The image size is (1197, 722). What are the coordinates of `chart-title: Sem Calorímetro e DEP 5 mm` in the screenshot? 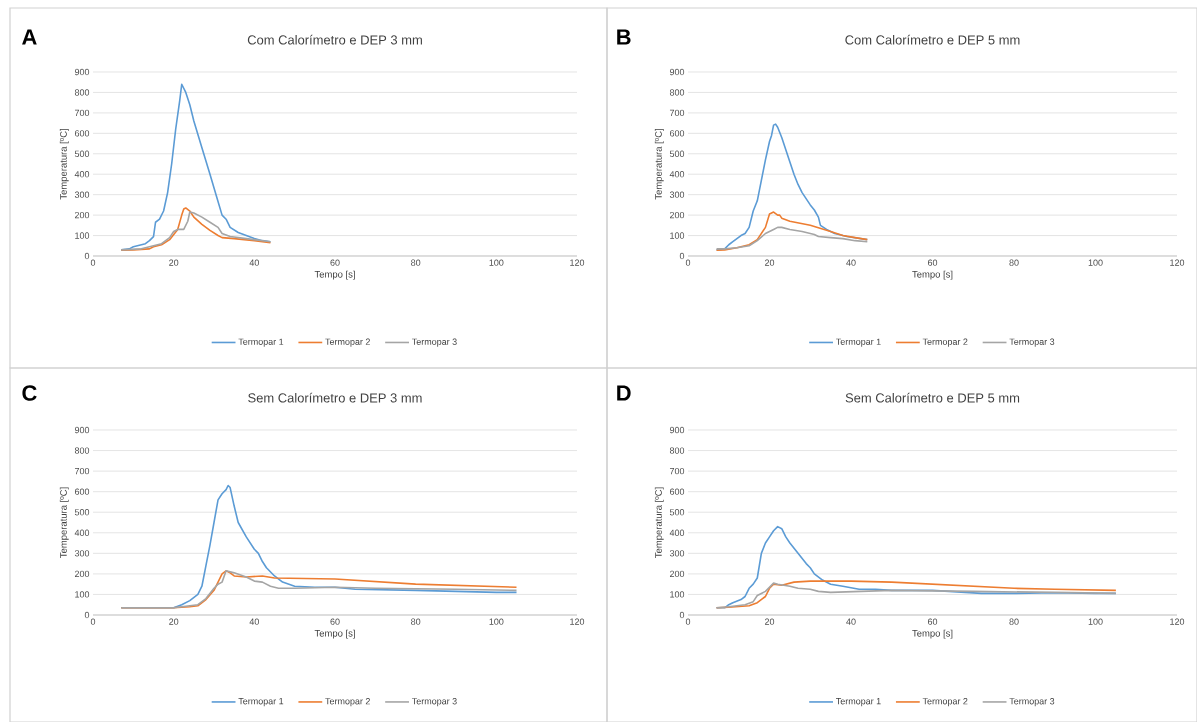 It's located at (932, 397).